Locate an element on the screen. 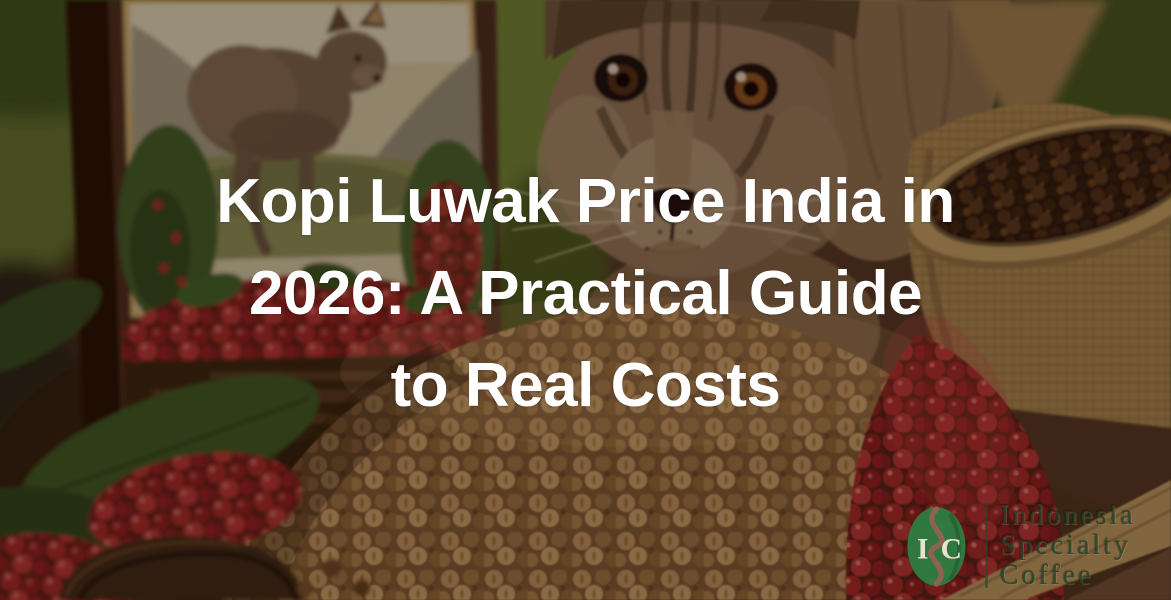 The image size is (1171, 600). logo-divider is located at coordinates (986, 546).